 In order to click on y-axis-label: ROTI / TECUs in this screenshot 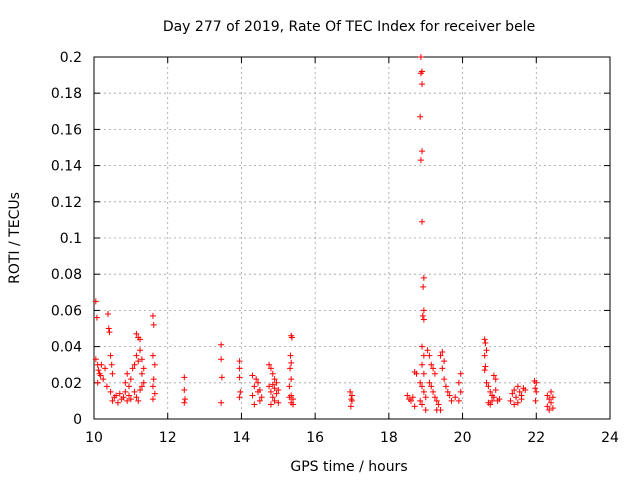, I will do `click(15, 238)`.